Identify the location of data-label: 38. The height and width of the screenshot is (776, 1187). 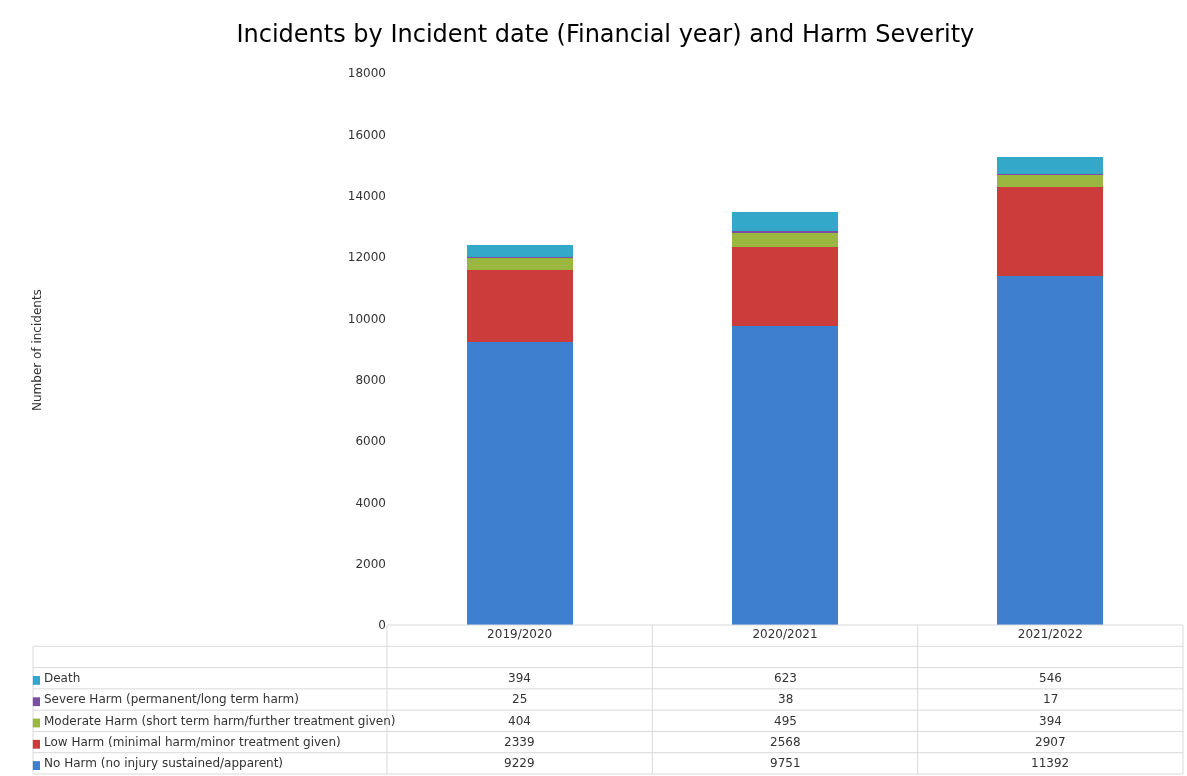
(786, 699).